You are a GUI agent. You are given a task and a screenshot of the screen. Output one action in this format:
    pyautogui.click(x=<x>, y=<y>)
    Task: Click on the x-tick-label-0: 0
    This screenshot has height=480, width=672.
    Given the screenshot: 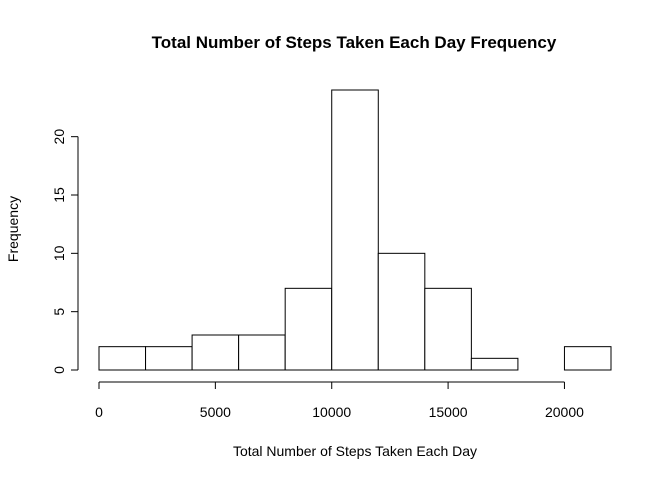 What is the action you would take?
    pyautogui.click(x=99, y=412)
    